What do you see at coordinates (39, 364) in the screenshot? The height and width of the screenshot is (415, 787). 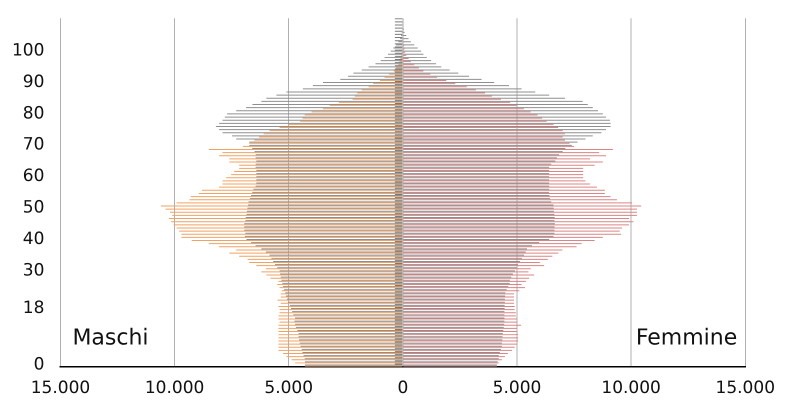 I see `y-tick-label: 0` at bounding box center [39, 364].